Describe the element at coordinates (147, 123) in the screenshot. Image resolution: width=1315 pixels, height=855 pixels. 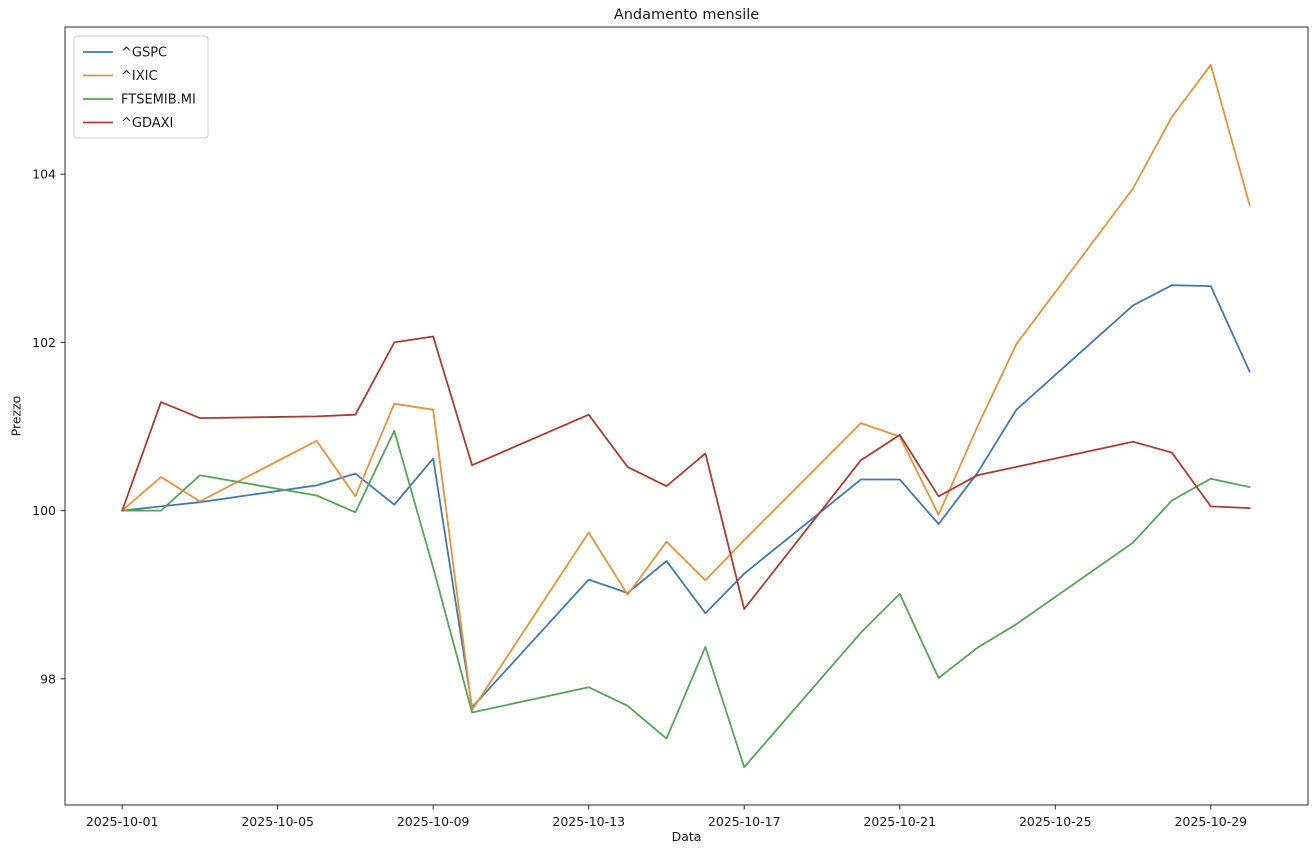
I see `legend-label-^GDAXI: ^GDAXI` at that location.